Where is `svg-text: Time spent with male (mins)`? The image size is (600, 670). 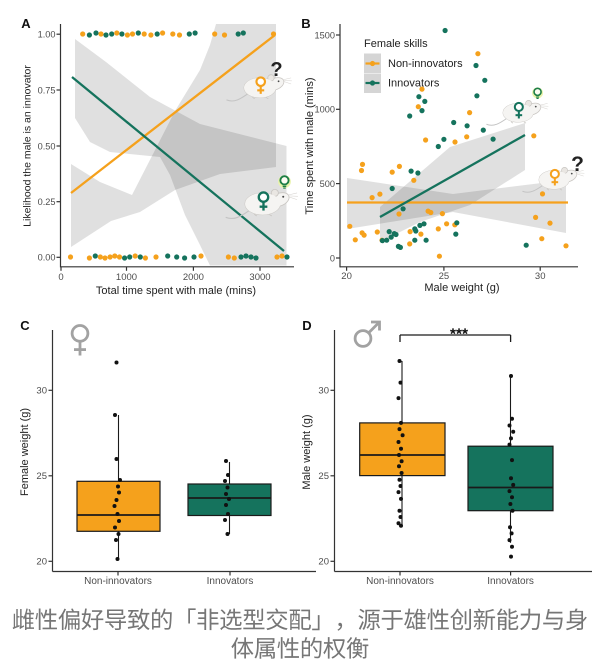 svg-text: Time spent with male (mins) is located at coordinates (310, 145).